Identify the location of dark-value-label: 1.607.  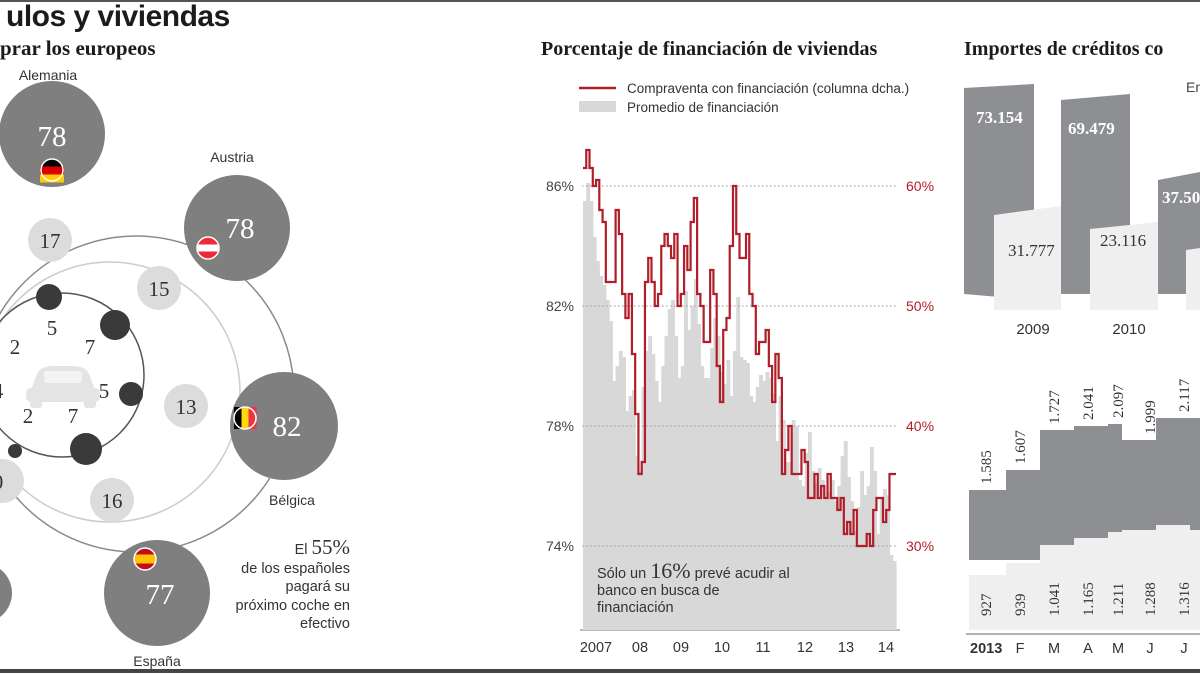
(1021, 447).